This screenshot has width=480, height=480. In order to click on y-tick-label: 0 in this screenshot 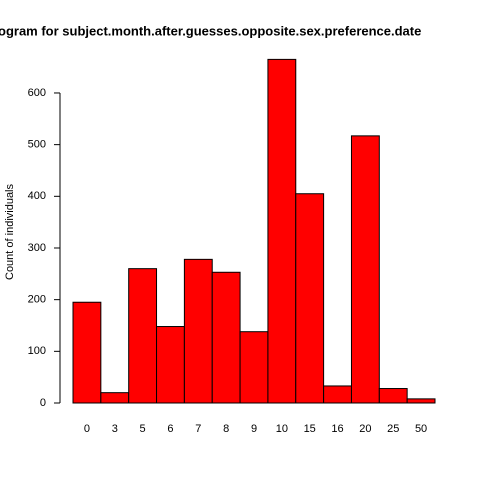, I will do `click(43, 403)`.